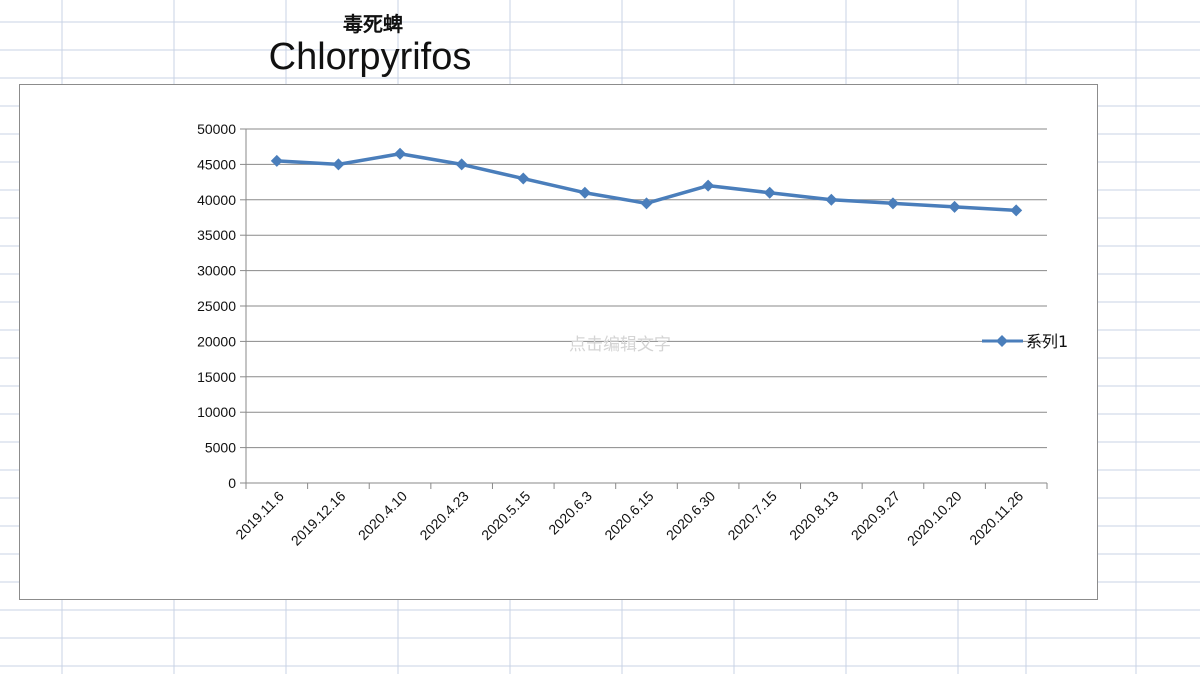  I want to click on y-tick-label: 35000, so click(216, 235).